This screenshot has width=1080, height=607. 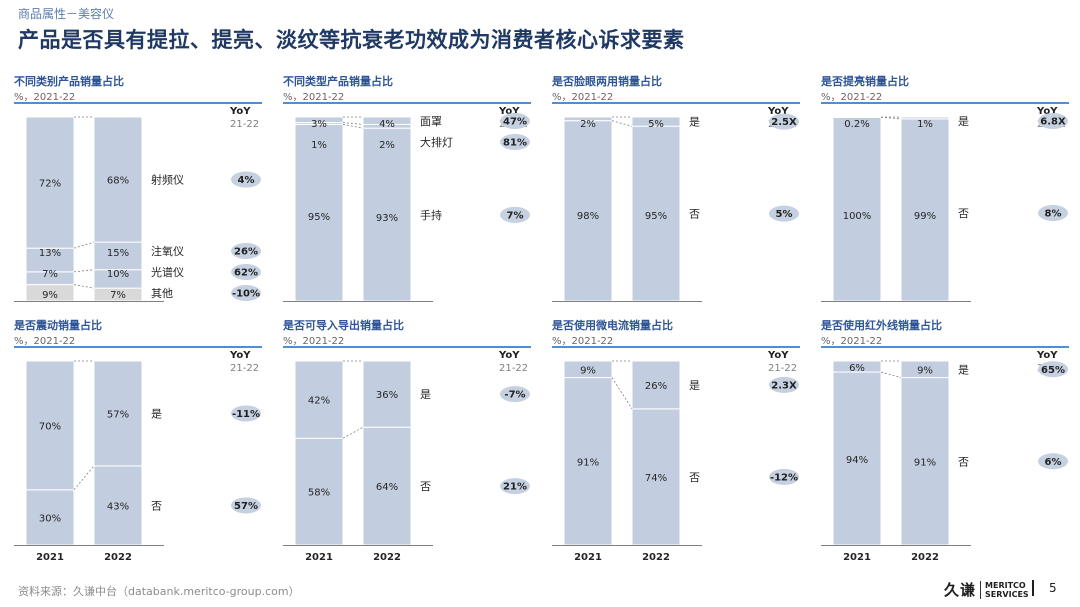 I want to click on yoy-value: 47%, so click(x=515, y=122).